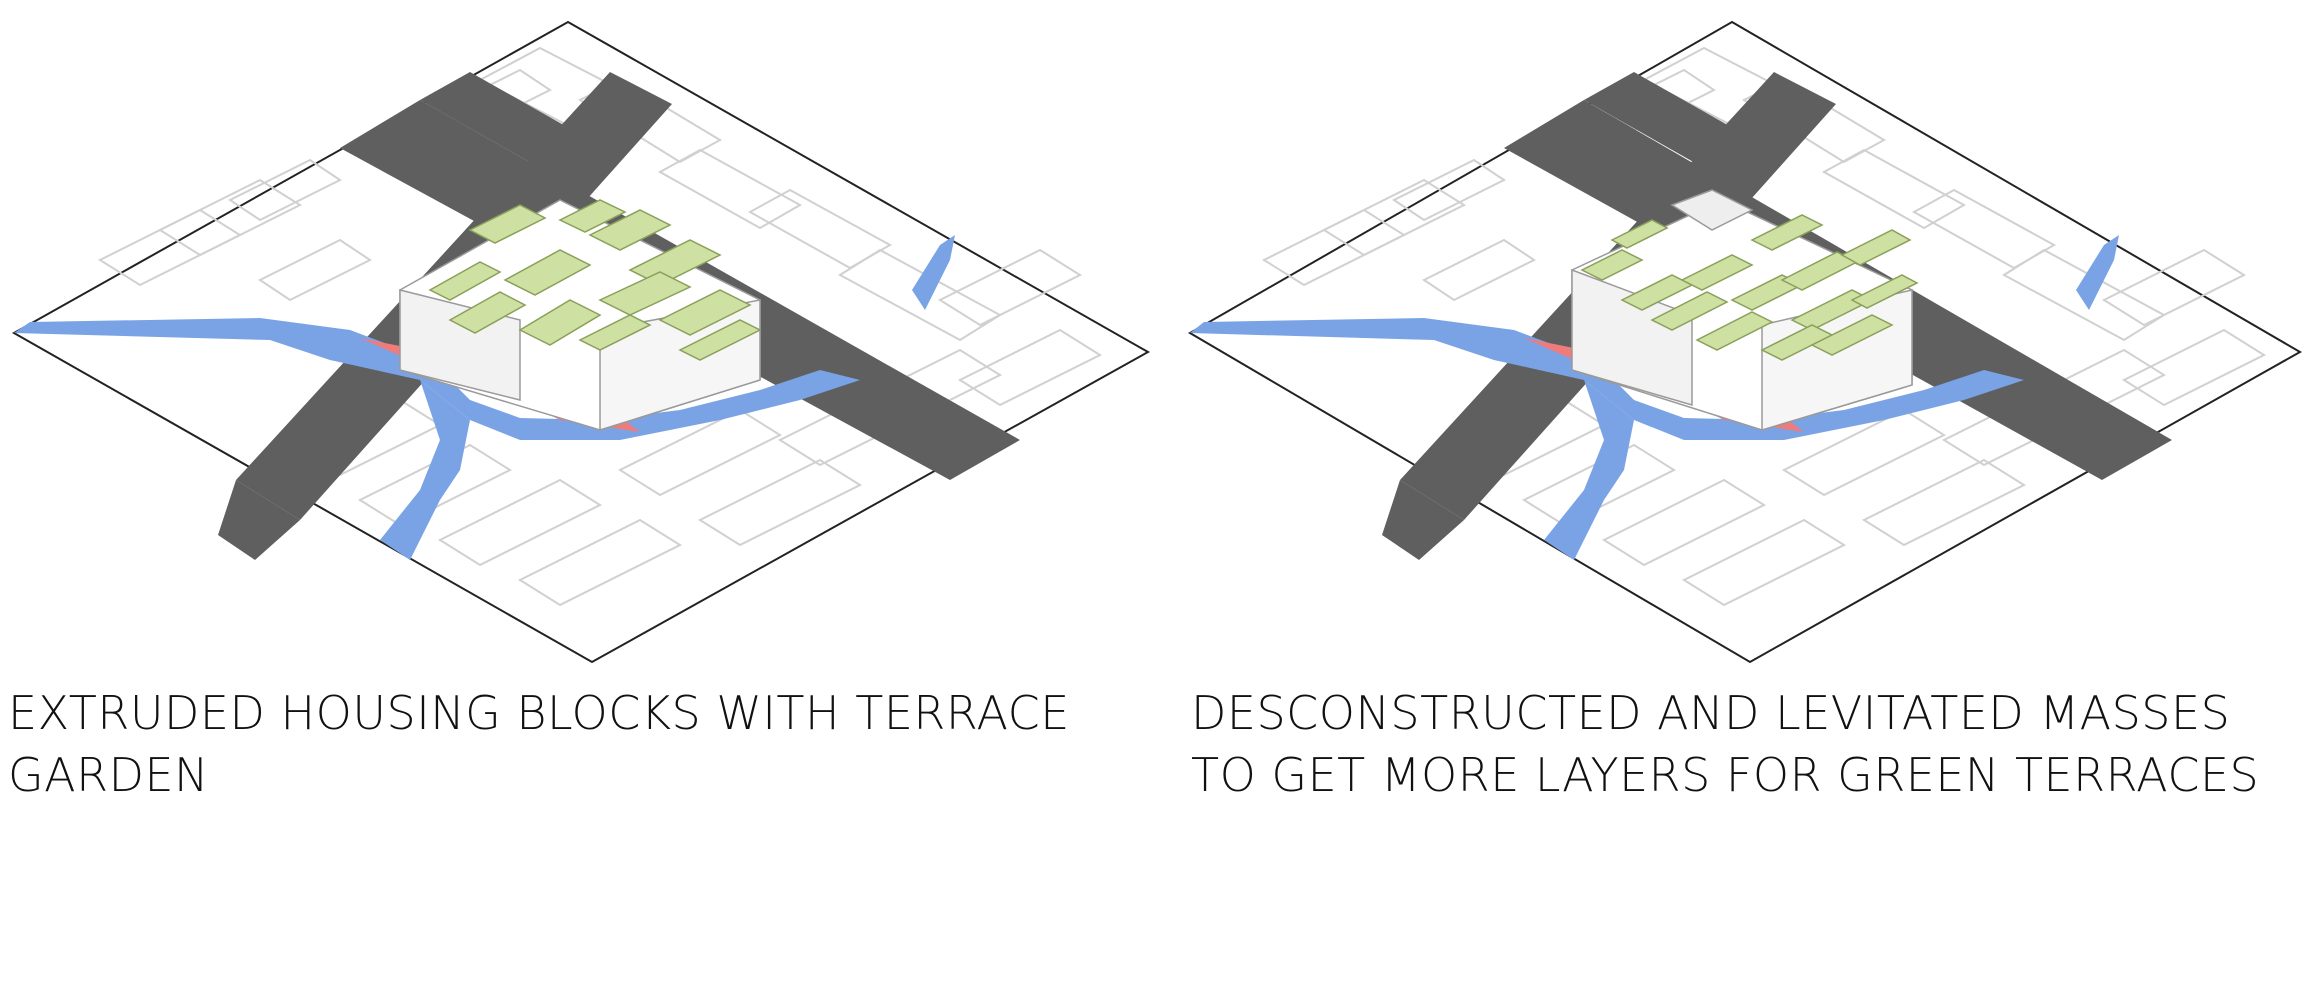 Image resolution: width=2305 pixels, height=989 pixels. What do you see at coordinates (1712, 210) in the screenshot?
I see `raised-roof-block` at bounding box center [1712, 210].